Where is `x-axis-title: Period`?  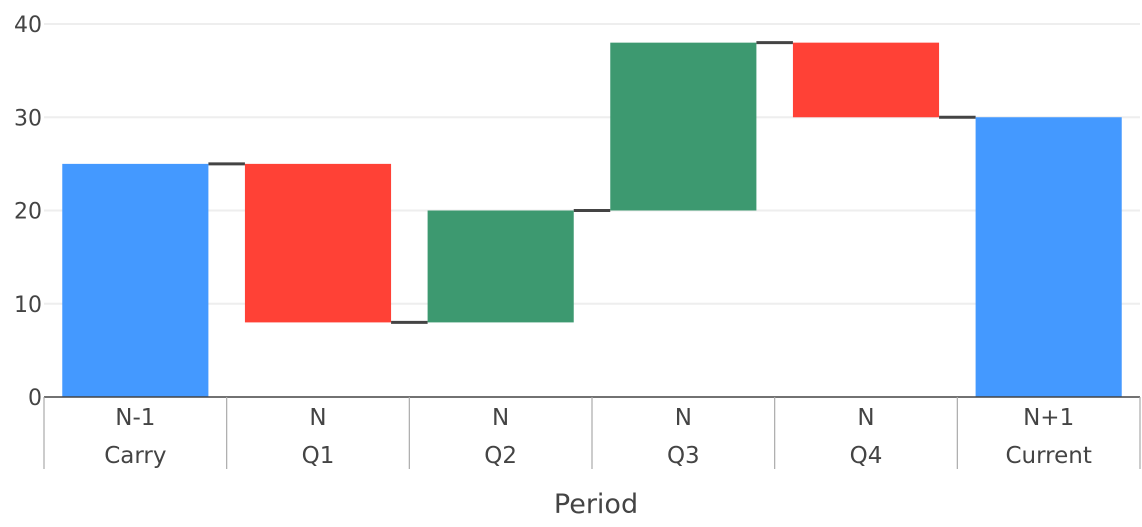 x-axis-title: Period is located at coordinates (596, 504).